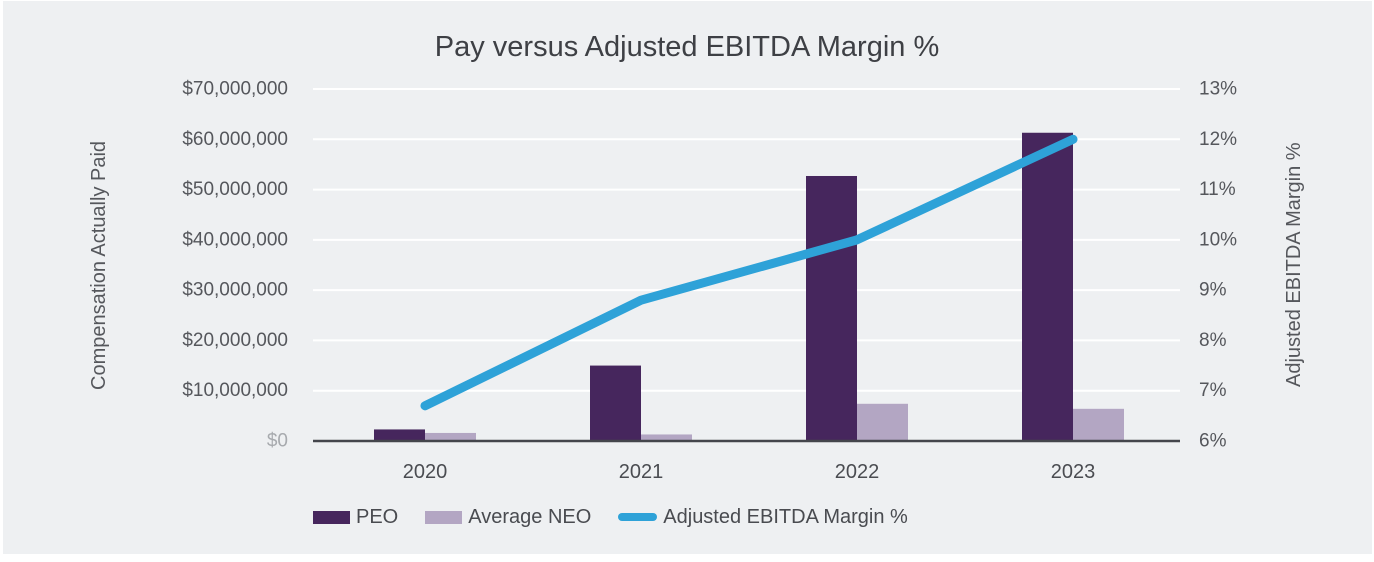  I want to click on right-axis-tick: 12%, so click(1218, 139).